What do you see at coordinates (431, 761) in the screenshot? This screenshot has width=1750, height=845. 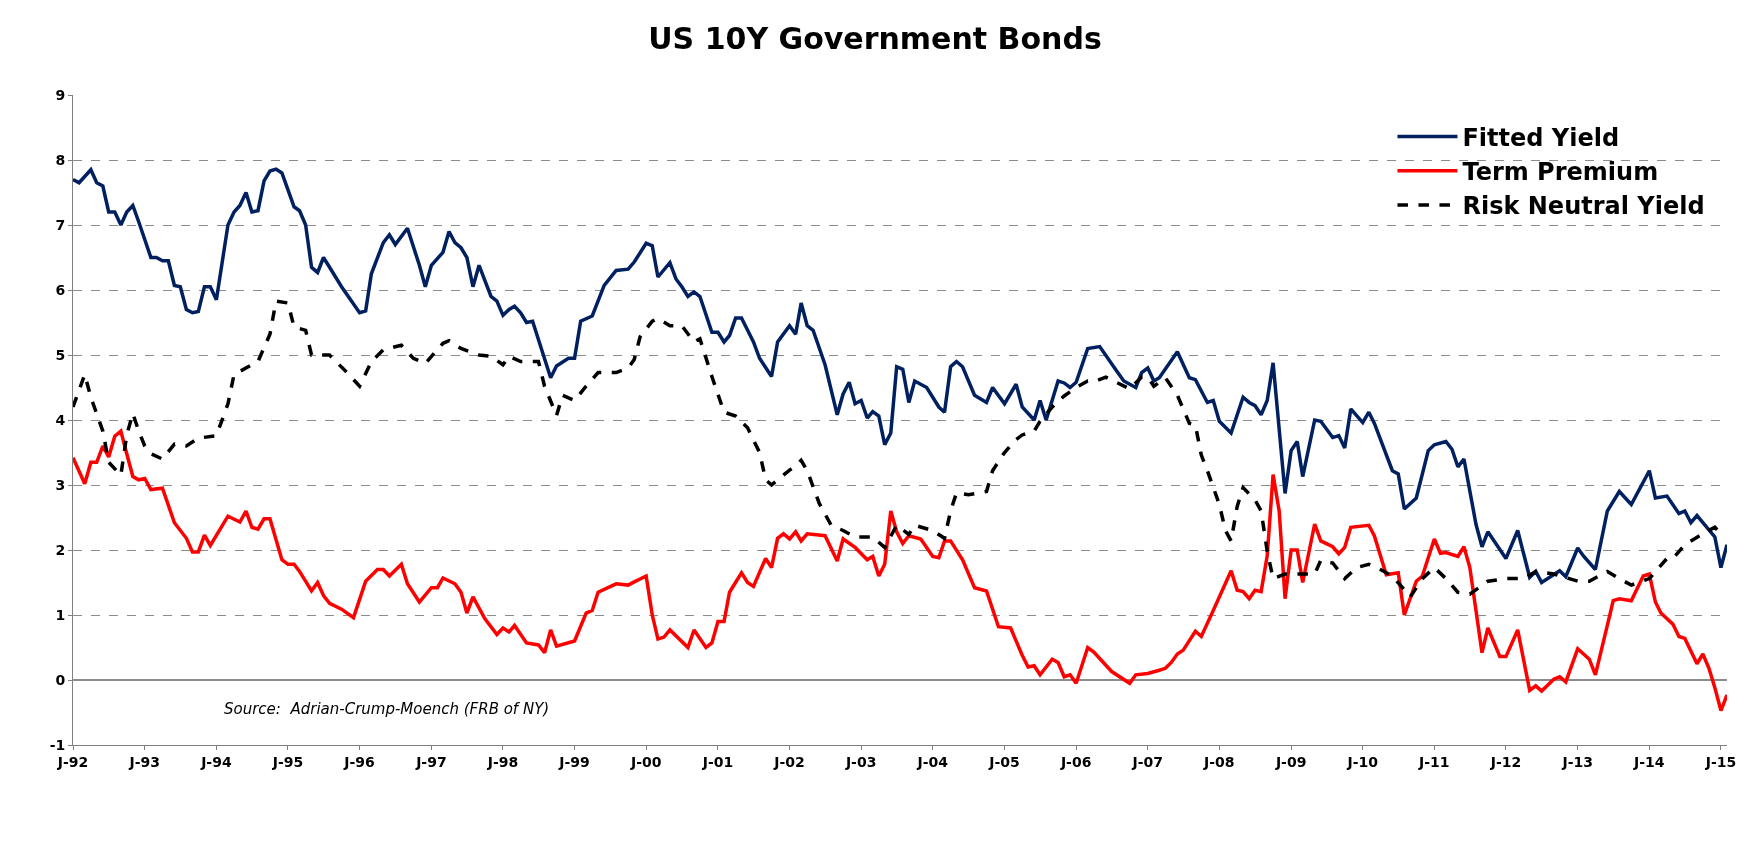 I see `x-tick-label: J-97` at bounding box center [431, 761].